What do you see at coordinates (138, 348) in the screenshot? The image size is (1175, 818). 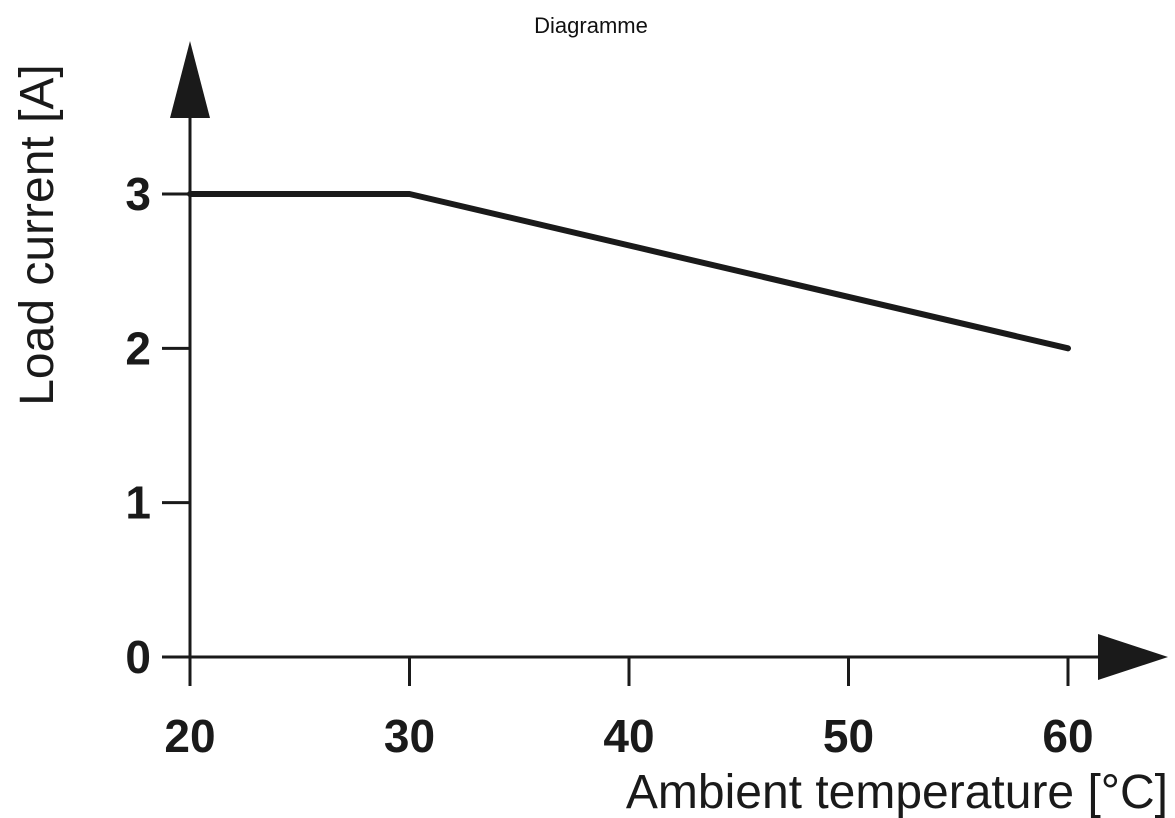 I see `y-tick-label: 2` at bounding box center [138, 348].